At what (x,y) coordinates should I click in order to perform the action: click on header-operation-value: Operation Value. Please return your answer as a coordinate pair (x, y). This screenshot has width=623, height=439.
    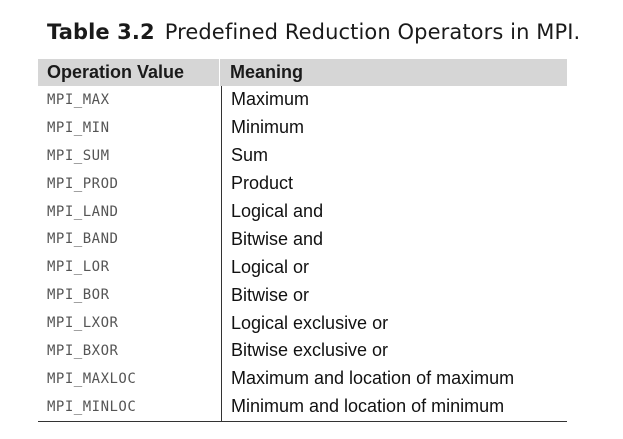
    Looking at the image, I should click on (129, 72).